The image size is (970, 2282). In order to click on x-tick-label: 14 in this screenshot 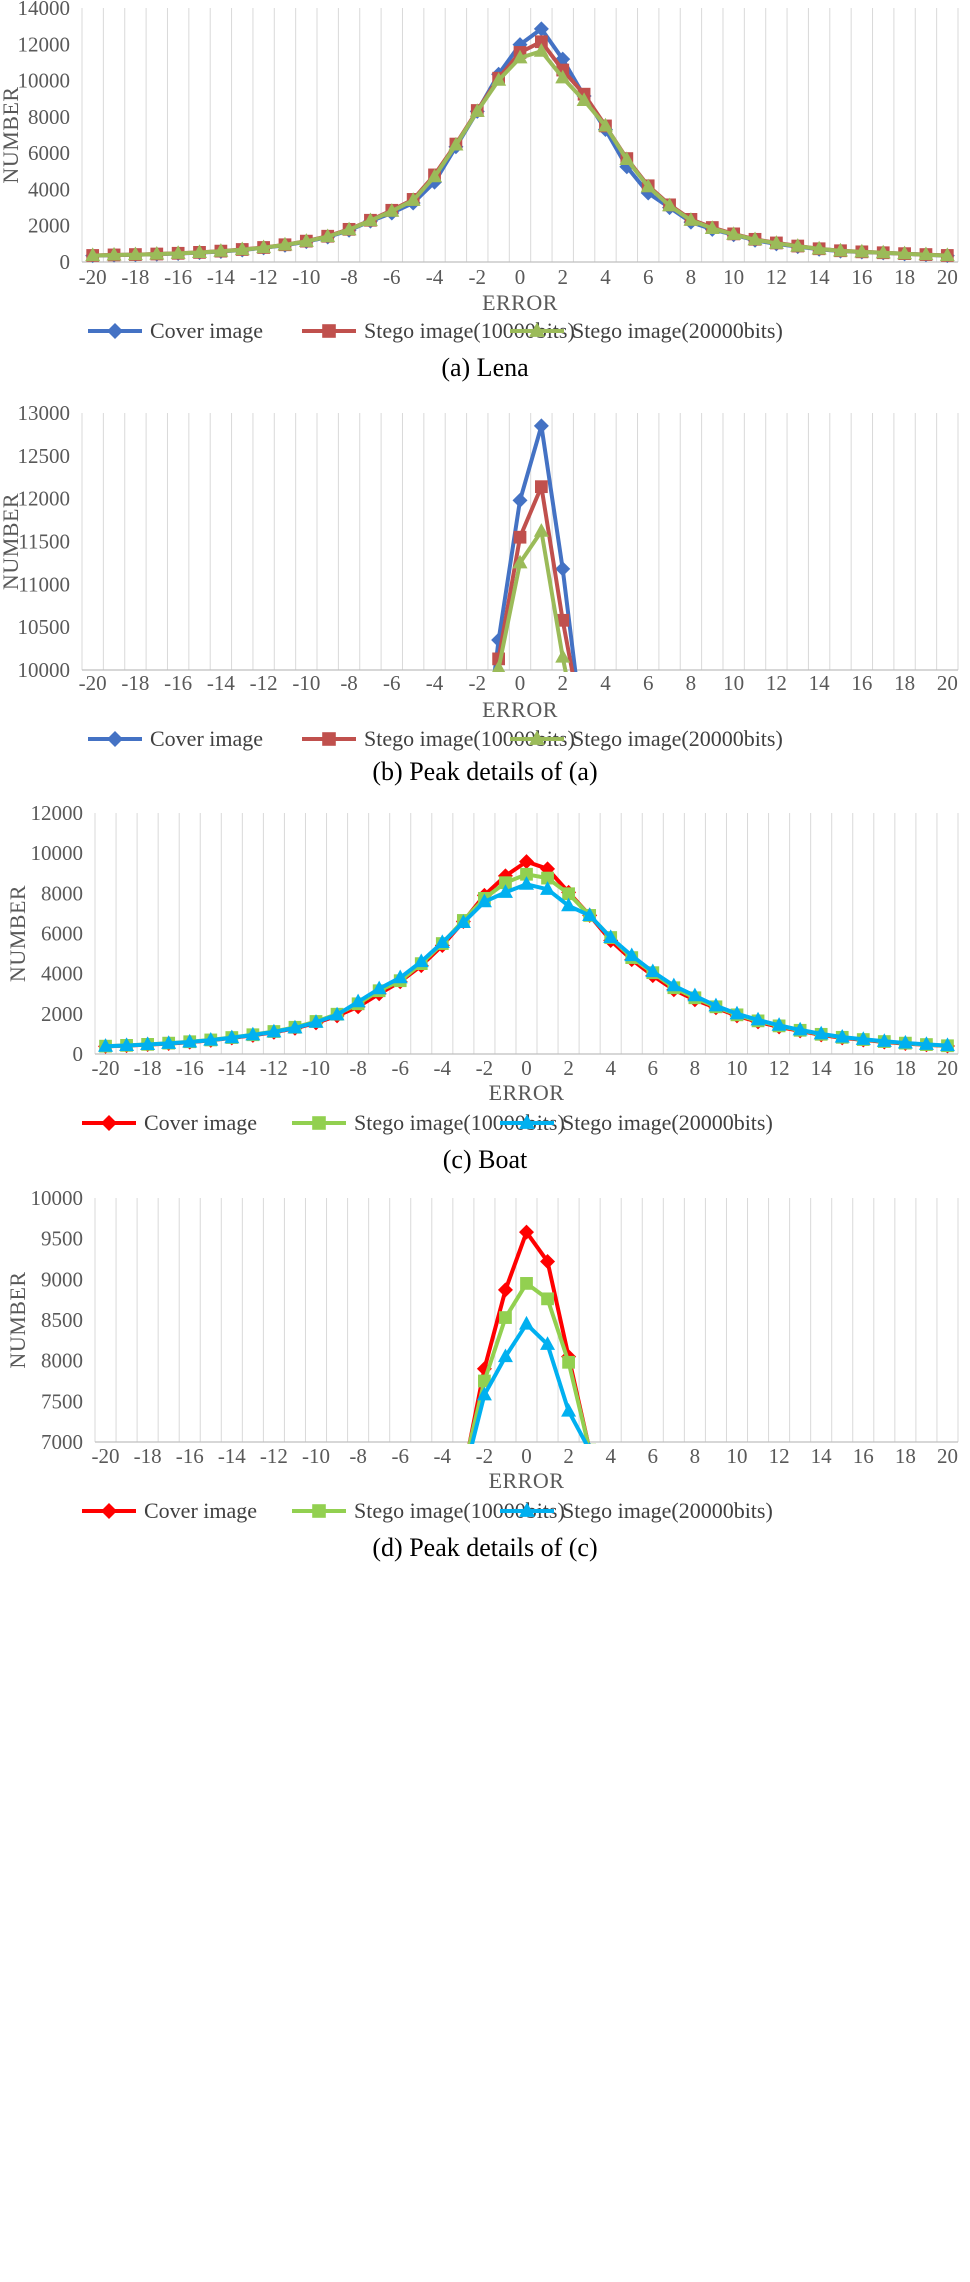, I will do `click(822, 1456)`.